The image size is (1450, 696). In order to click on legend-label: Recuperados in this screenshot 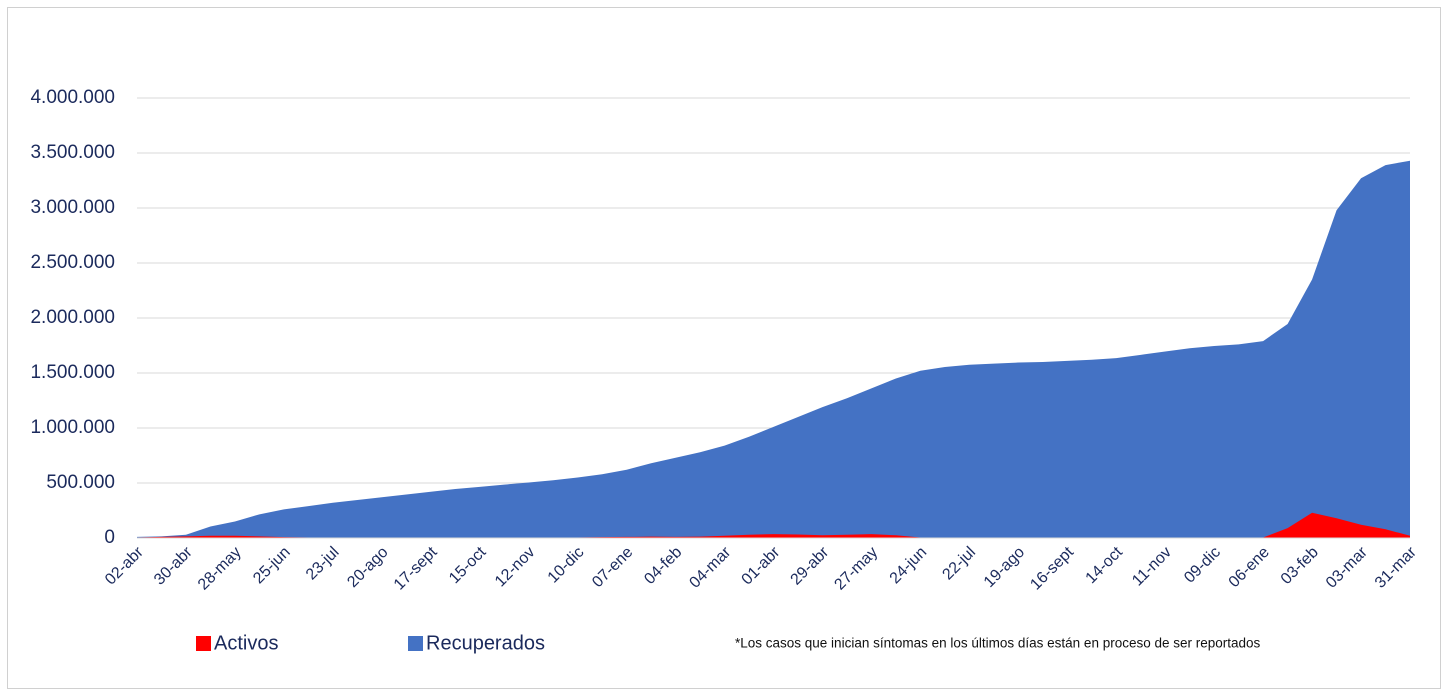, I will do `click(485, 643)`.